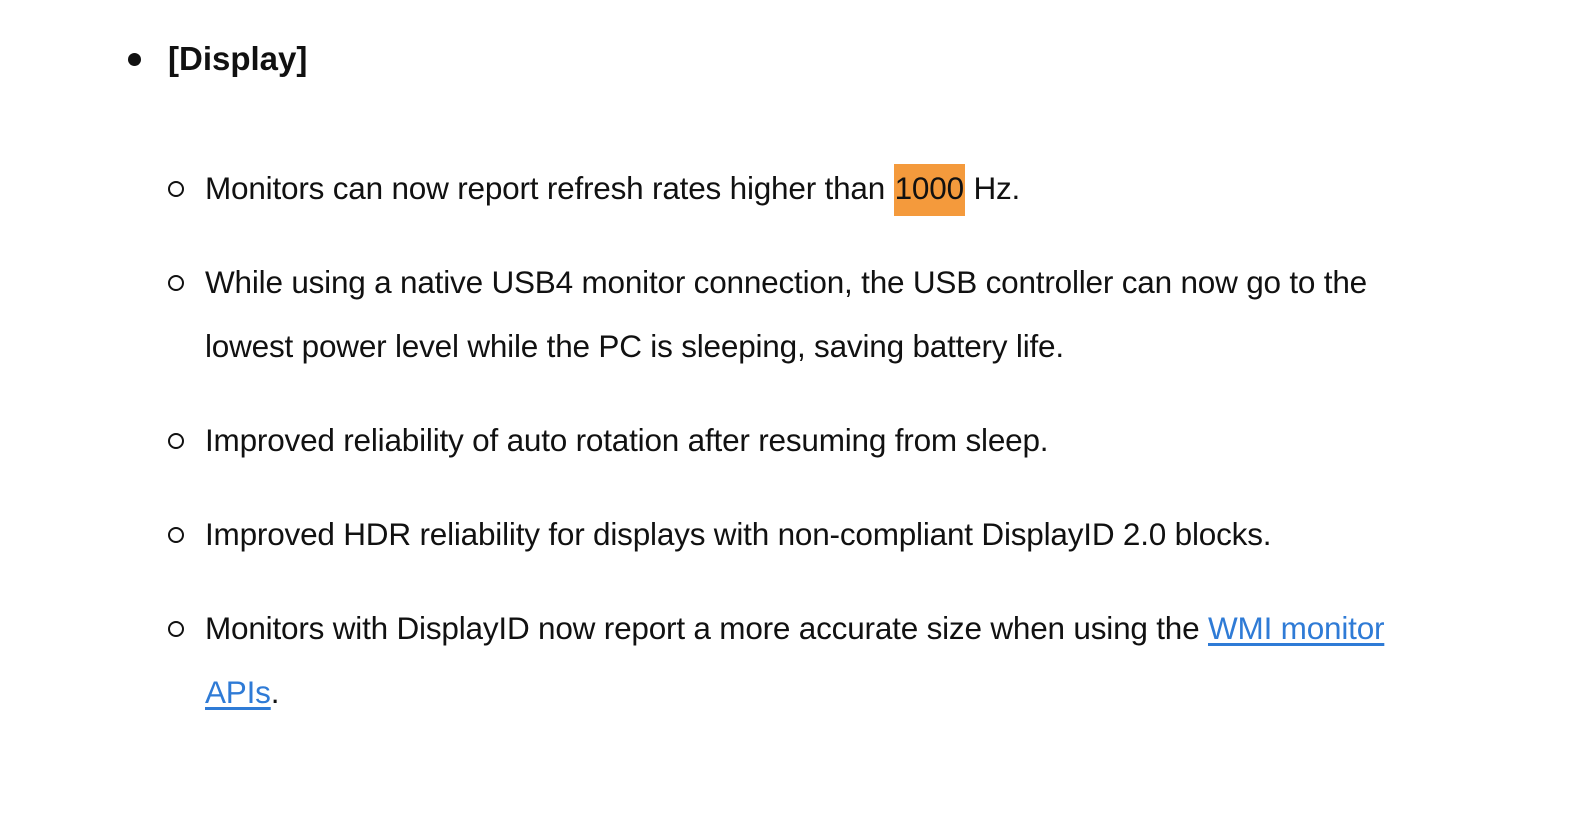 Image resolution: width=1588 pixels, height=839 pixels. I want to click on wmi-monitor-apis-link: WMI monitor APIs, so click(795, 660).